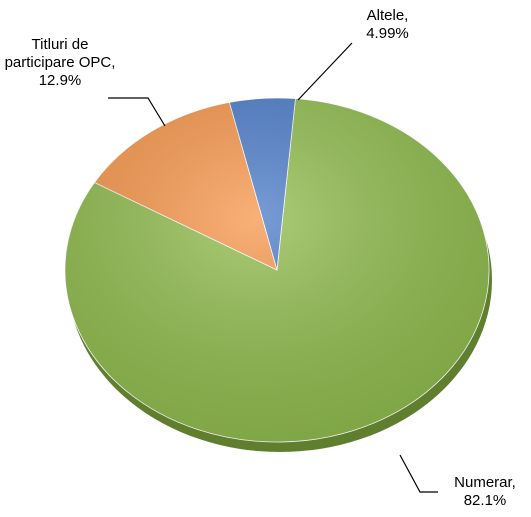  Describe the element at coordinates (60, 53) in the screenshot. I see `category-label: Titluri de participare OPC,` at that location.